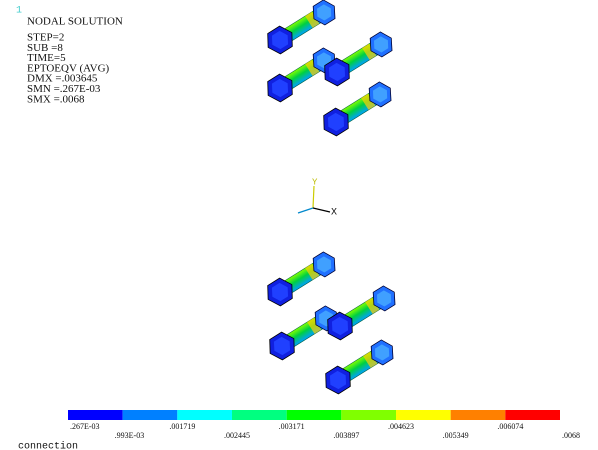  What do you see at coordinates (571, 435) in the screenshot?
I see `legend-label: .0068` at bounding box center [571, 435].